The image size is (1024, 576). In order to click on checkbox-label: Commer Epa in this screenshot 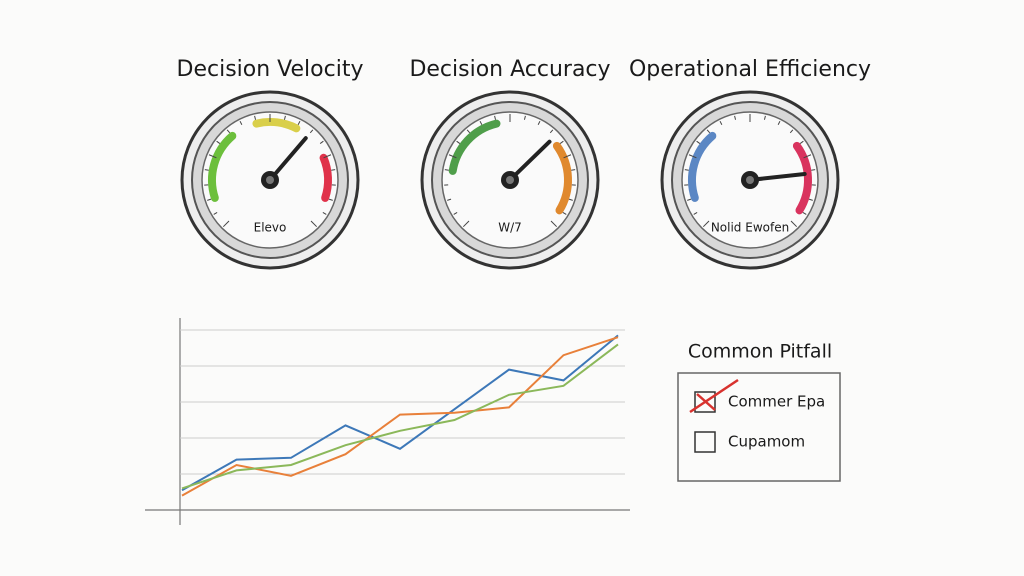, I will do `click(776, 402)`.